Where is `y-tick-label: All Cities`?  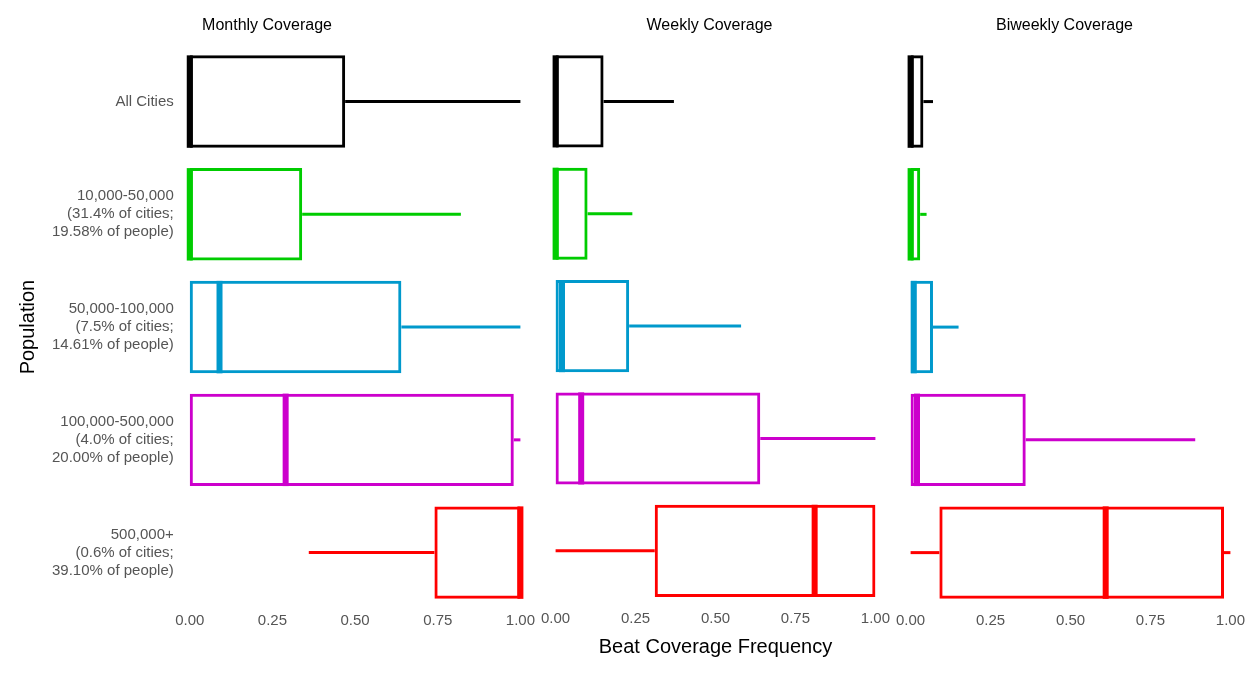 y-tick-label: All Cities is located at coordinates (144, 100).